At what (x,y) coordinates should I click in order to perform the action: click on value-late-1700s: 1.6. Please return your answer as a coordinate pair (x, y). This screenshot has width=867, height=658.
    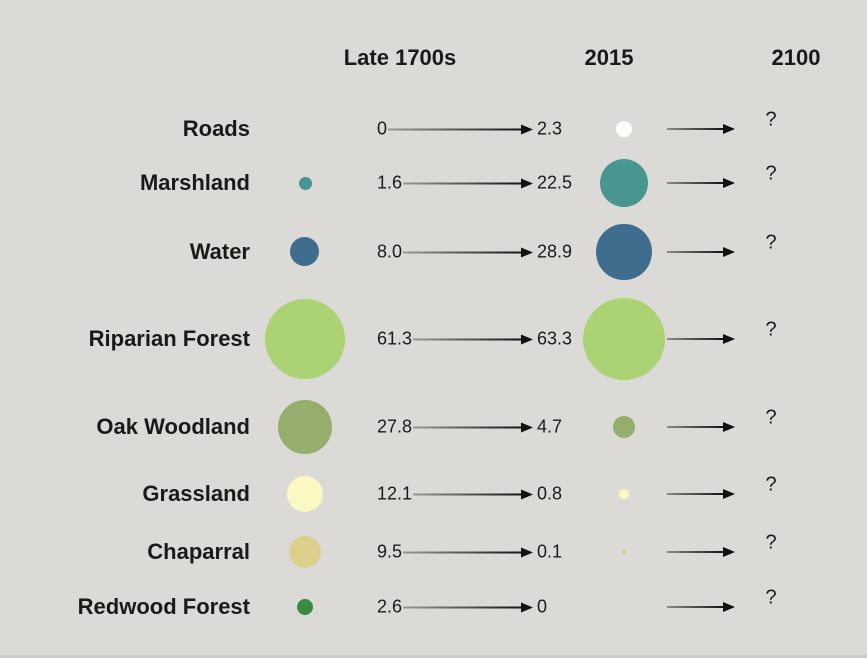
    Looking at the image, I should click on (390, 182).